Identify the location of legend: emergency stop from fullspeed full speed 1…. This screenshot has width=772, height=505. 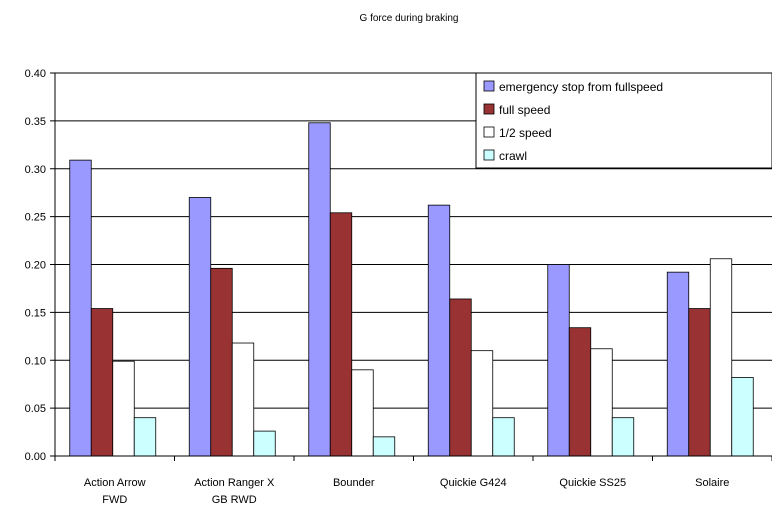
(623, 120).